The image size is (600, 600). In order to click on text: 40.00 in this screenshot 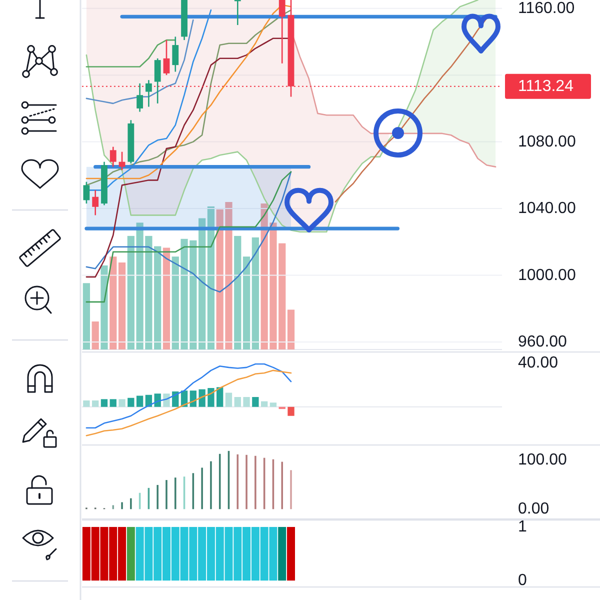, I will do `click(538, 363)`.